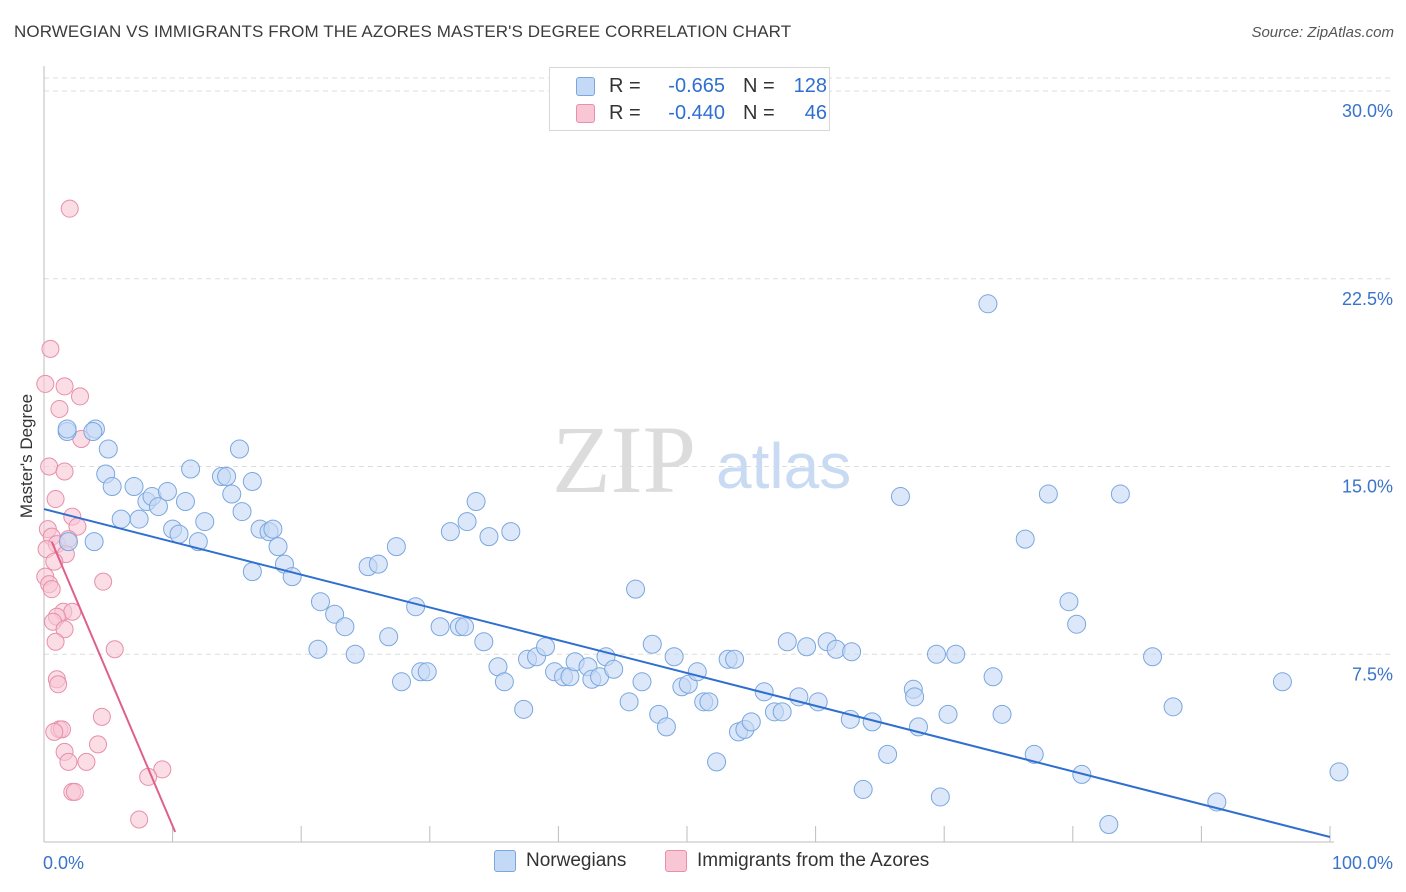 Image resolution: width=1406 pixels, height=892 pixels. I want to click on x-tick-label: 0.0%, so click(63, 863).